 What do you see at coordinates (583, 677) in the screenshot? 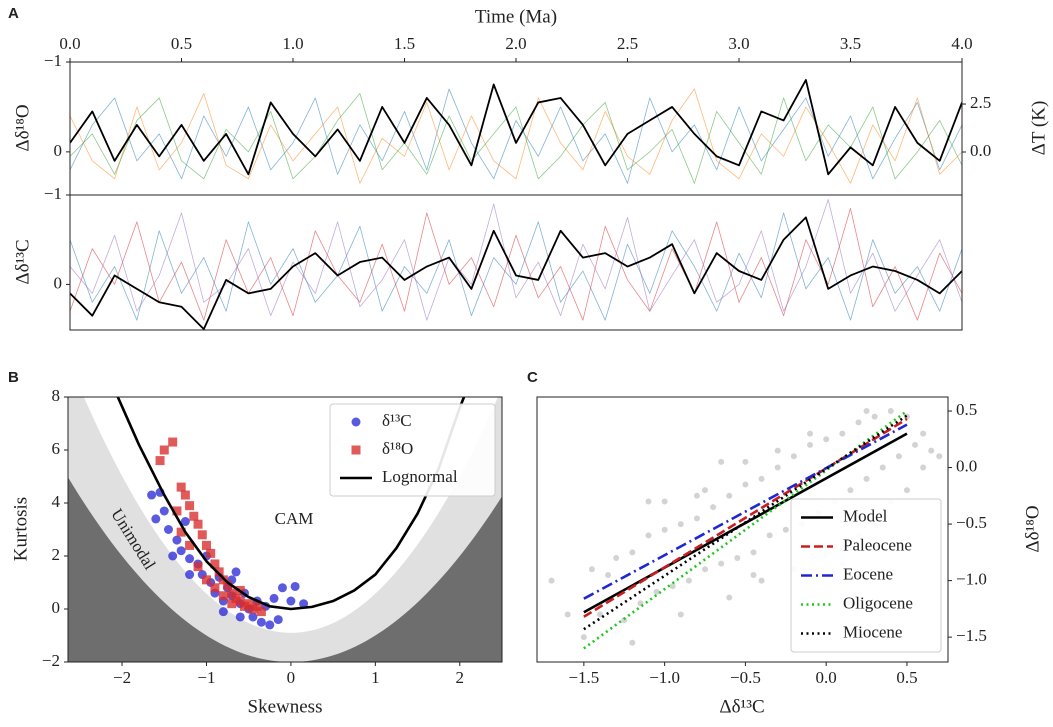
I see `x-tick-label: −1.5` at bounding box center [583, 677].